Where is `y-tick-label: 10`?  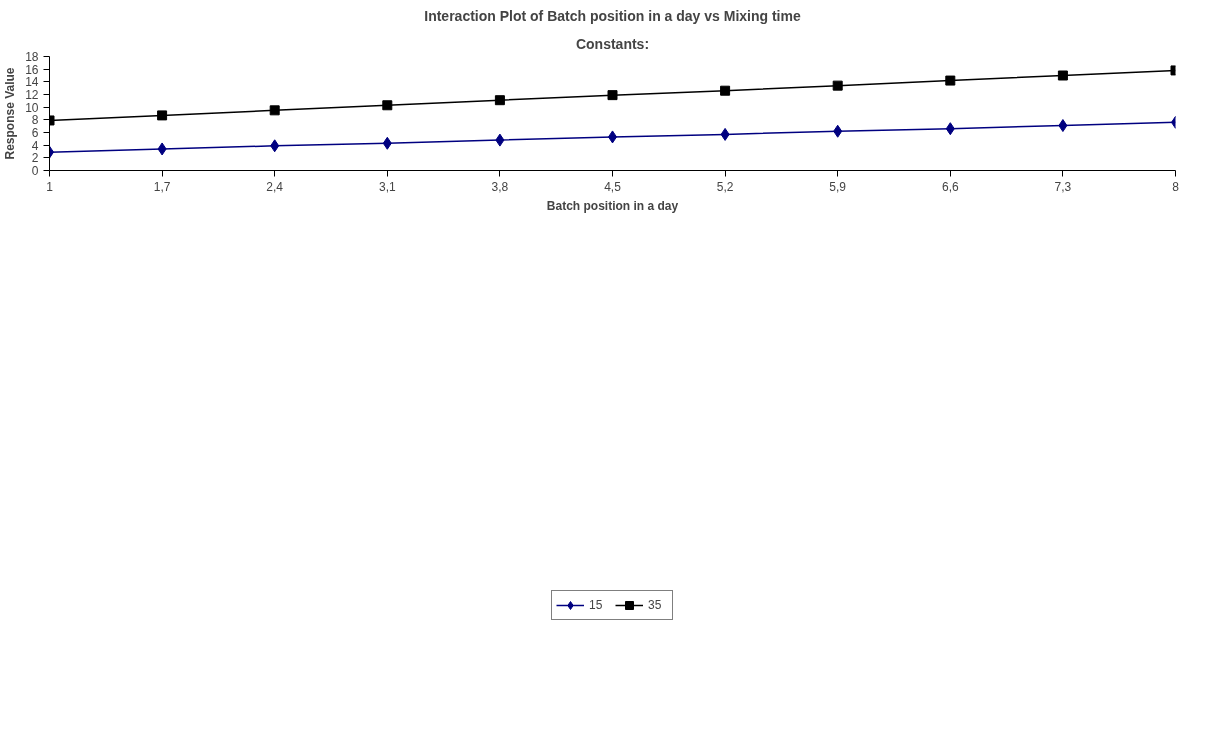 y-tick-label: 10 is located at coordinates (32, 107).